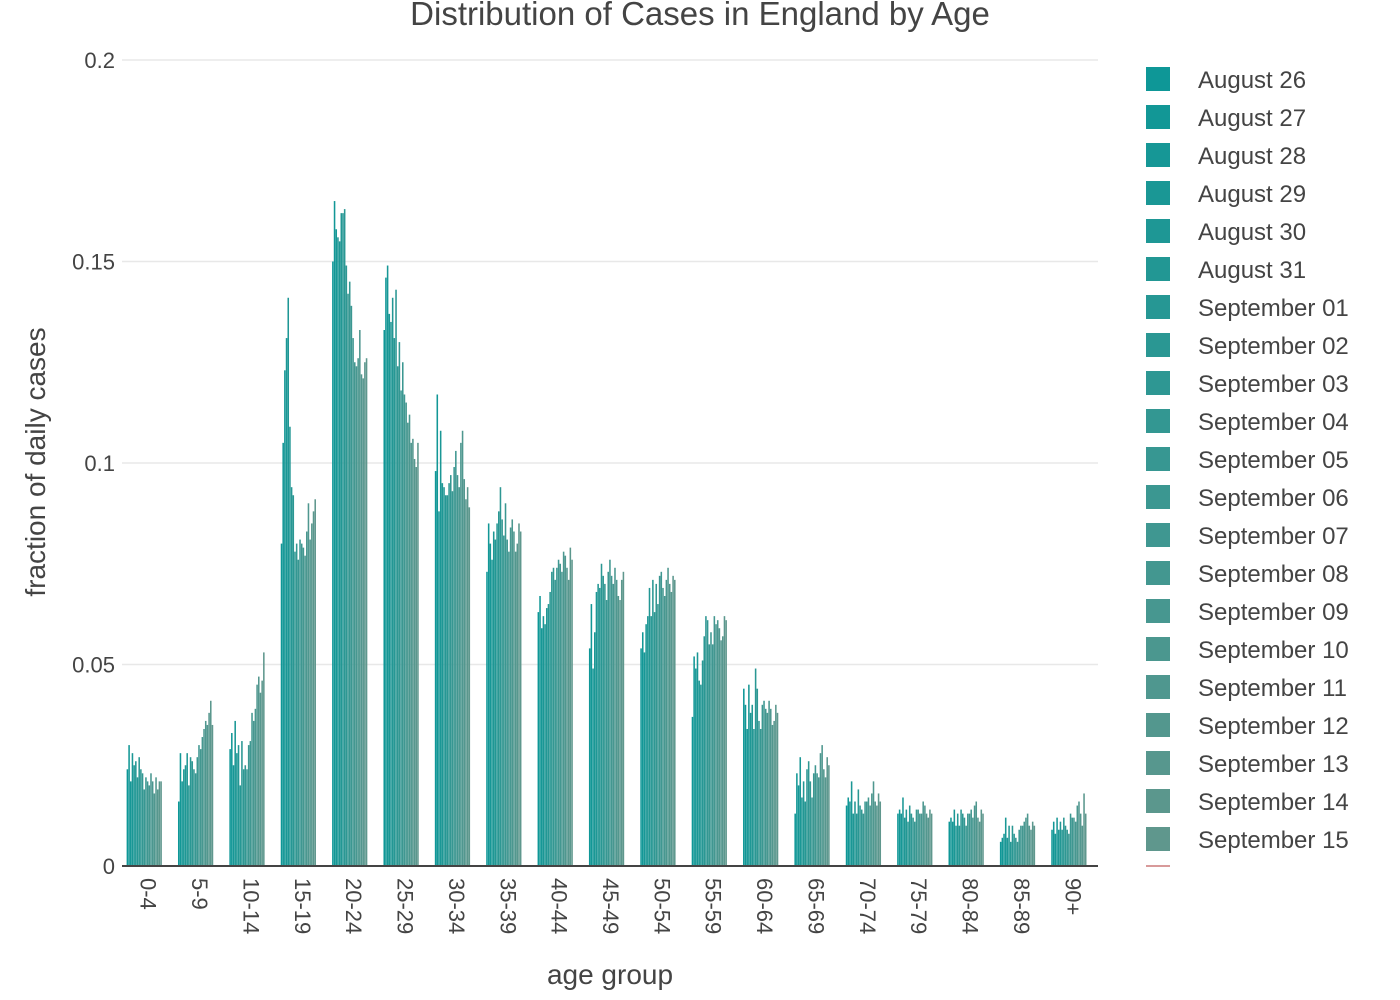 The image size is (1400, 1000). Describe the element at coordinates (250, 906) in the screenshot. I see `x-tick-label: 10-14` at that location.